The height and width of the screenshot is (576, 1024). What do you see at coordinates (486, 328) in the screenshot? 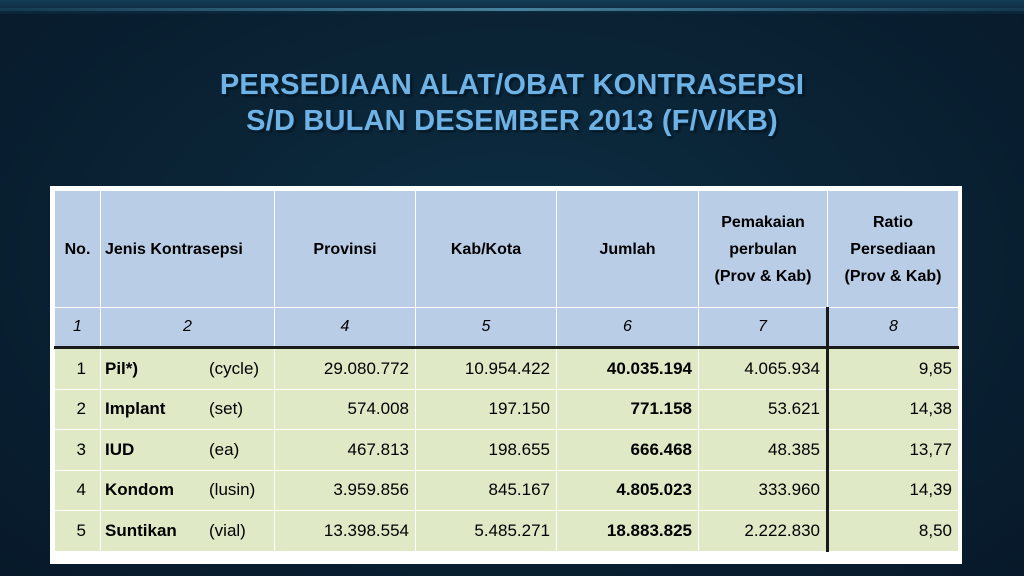
I see `index-cell: 5` at bounding box center [486, 328].